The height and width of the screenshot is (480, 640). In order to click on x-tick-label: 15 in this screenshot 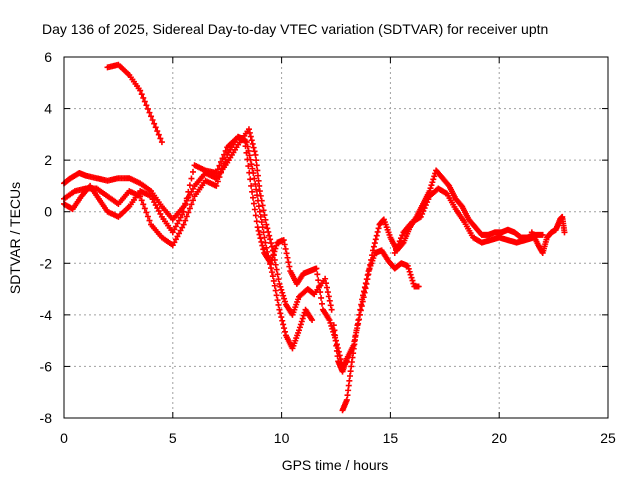, I will do `click(391, 438)`.